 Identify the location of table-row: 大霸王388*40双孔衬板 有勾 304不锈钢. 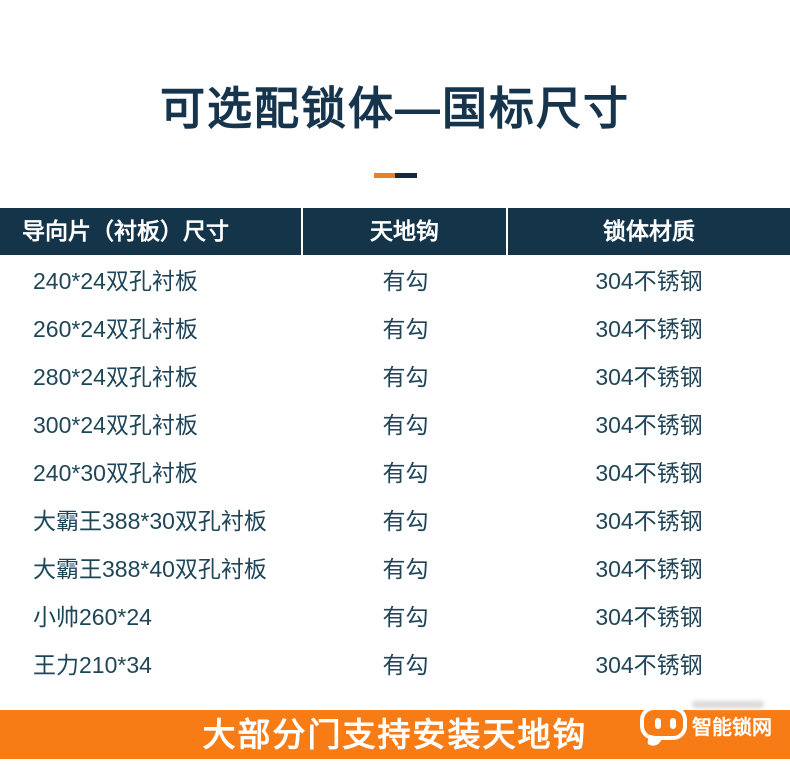
(395, 567).